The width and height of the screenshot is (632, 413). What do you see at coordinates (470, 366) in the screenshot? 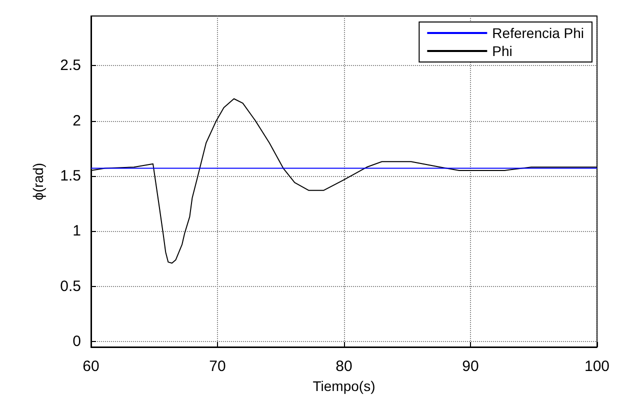
I see `x-tick-label: 90` at bounding box center [470, 366].